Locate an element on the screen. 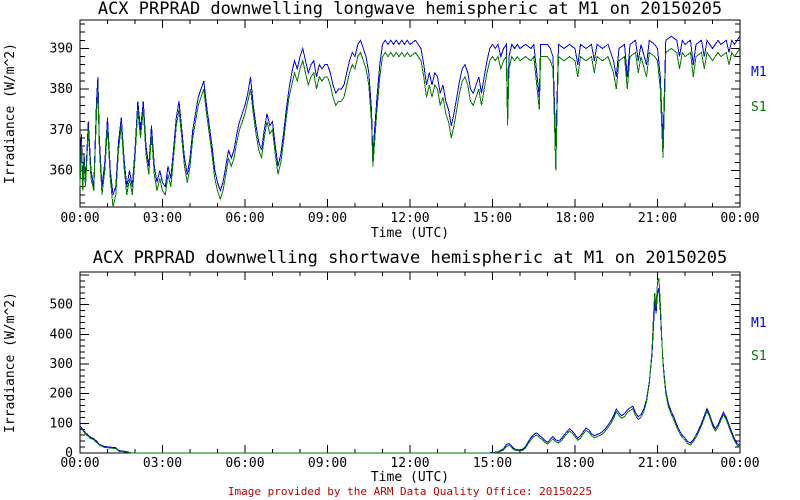  y-tick-label: 390 is located at coordinates (61, 48).